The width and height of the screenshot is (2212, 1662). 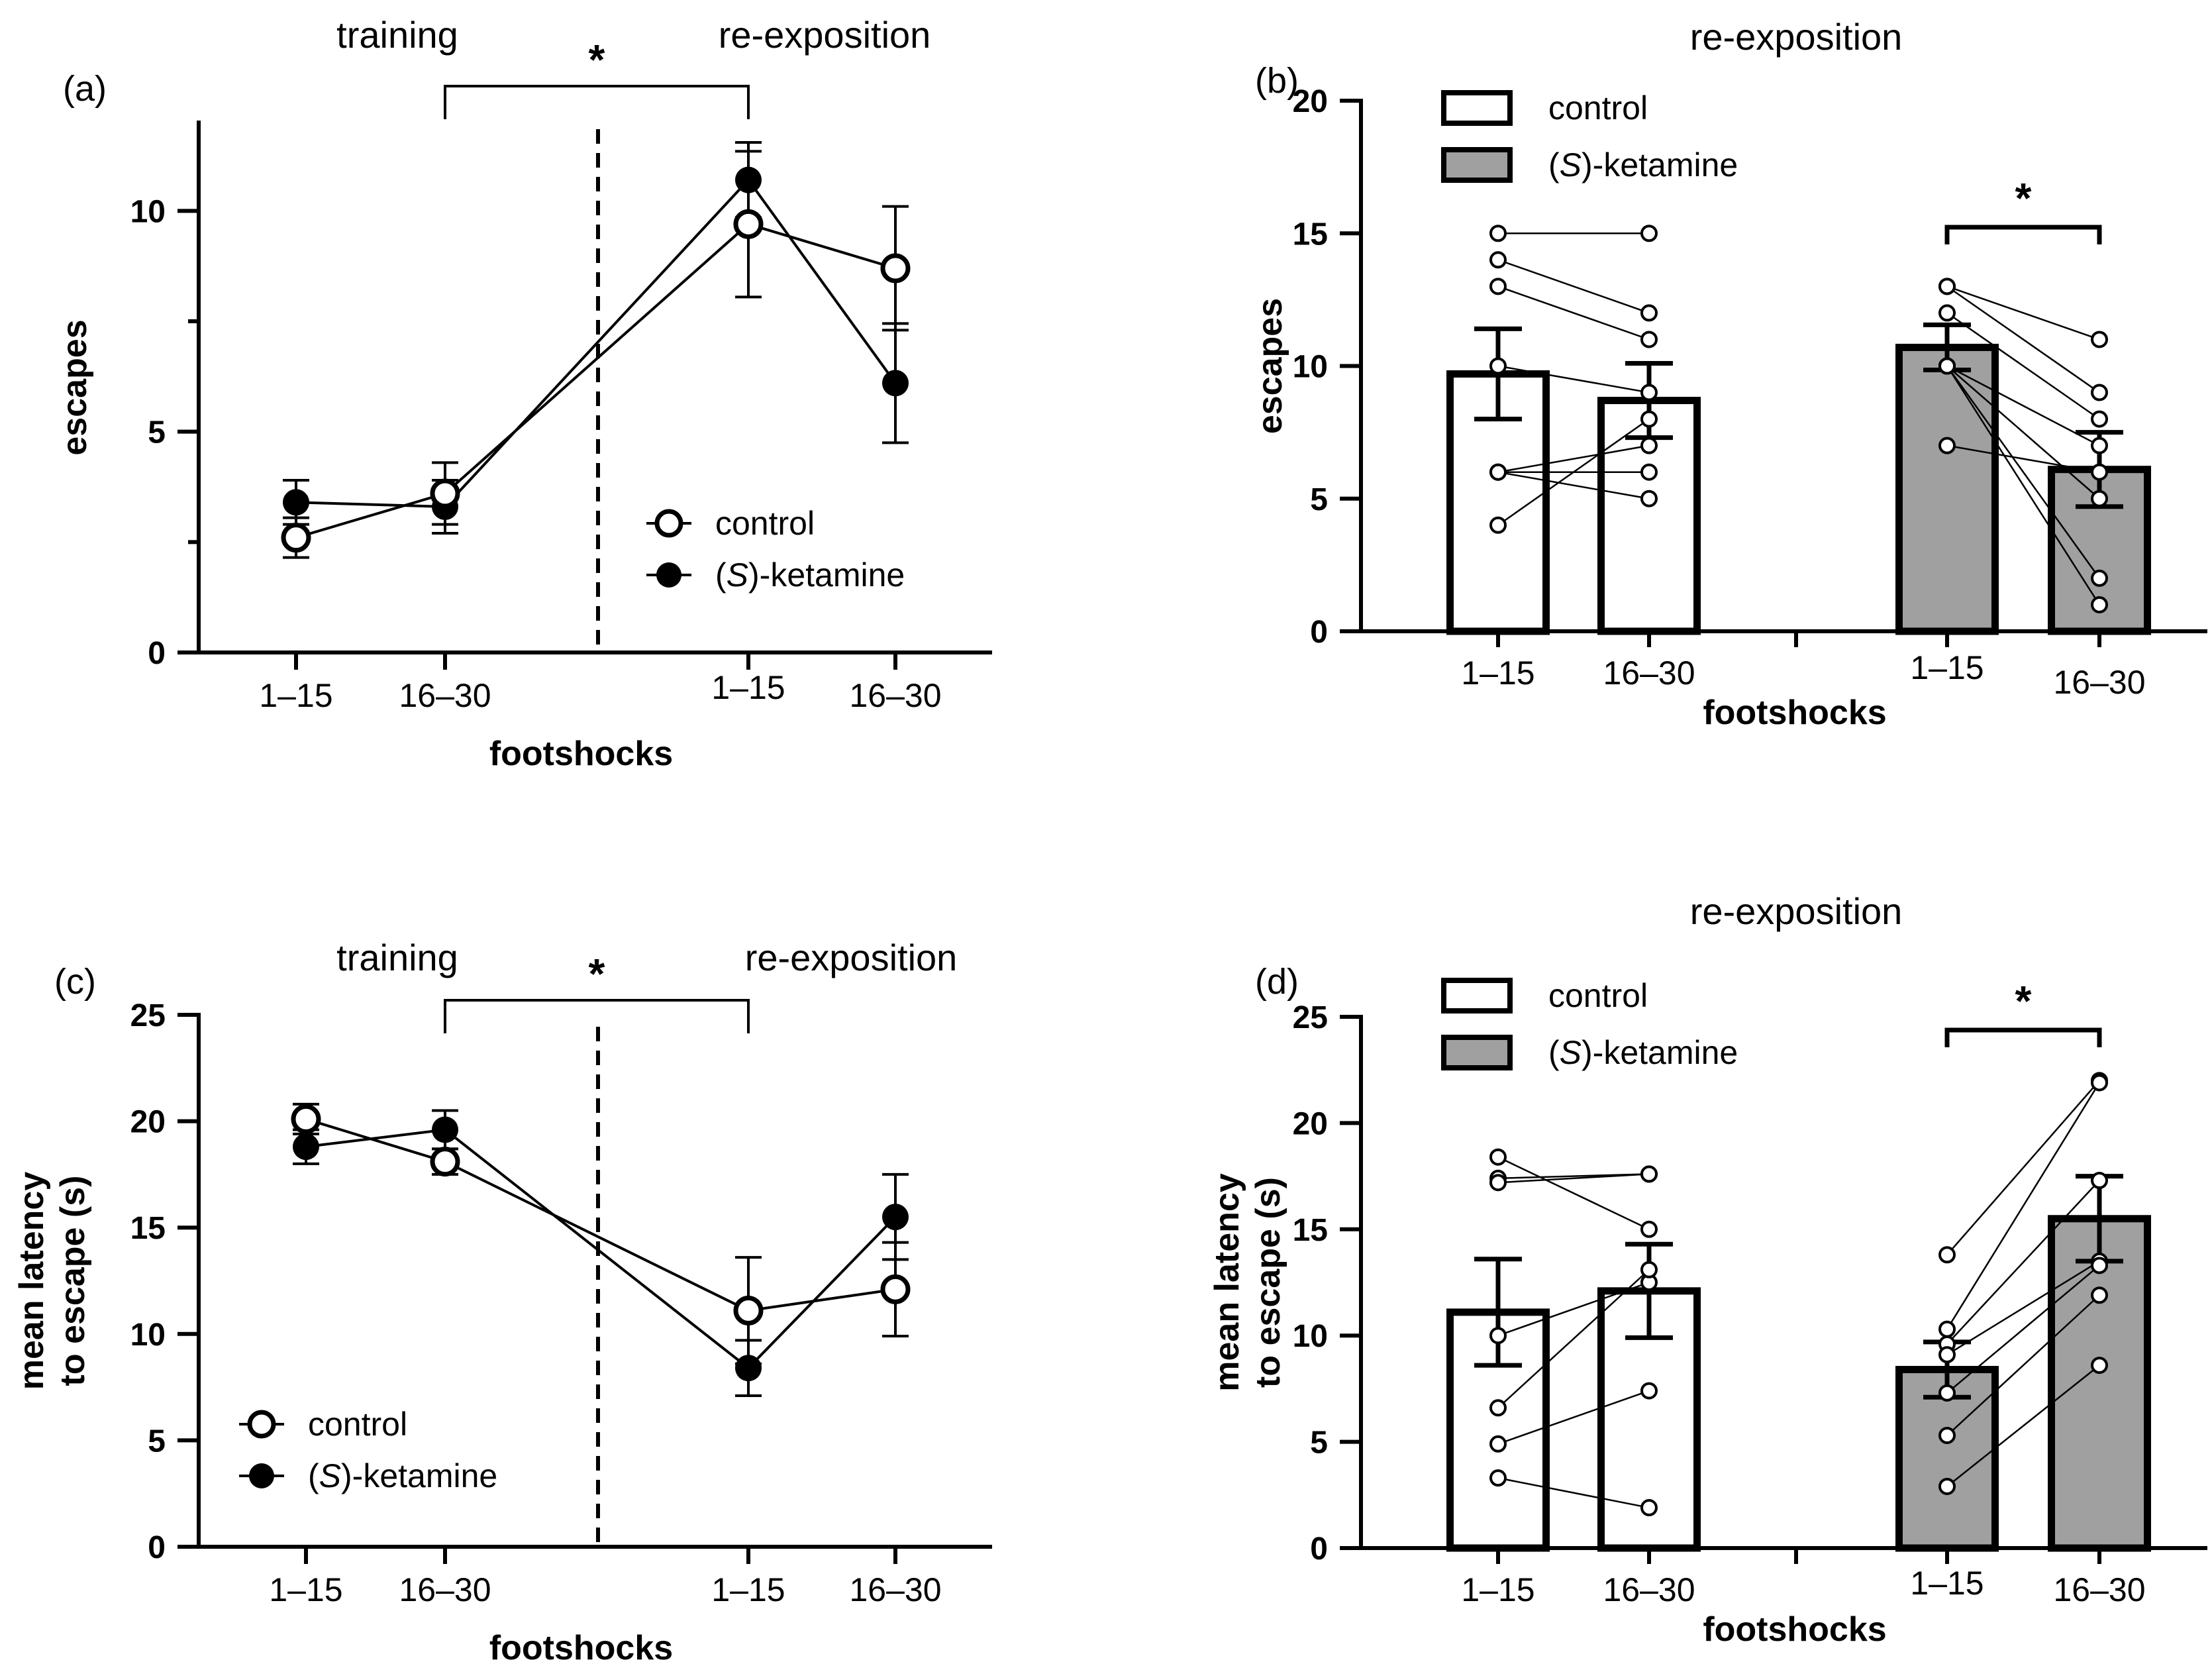 I want to click on panel-title: re-exposition, so click(x=1796, y=37).